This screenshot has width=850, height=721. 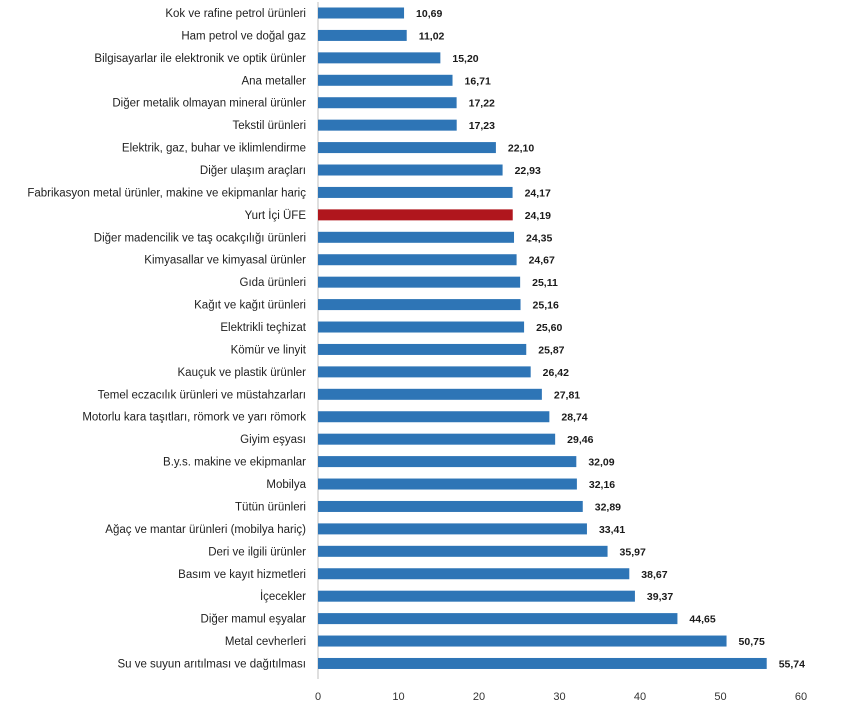 I want to click on value-label-26: 39,37, so click(x=660, y=597).